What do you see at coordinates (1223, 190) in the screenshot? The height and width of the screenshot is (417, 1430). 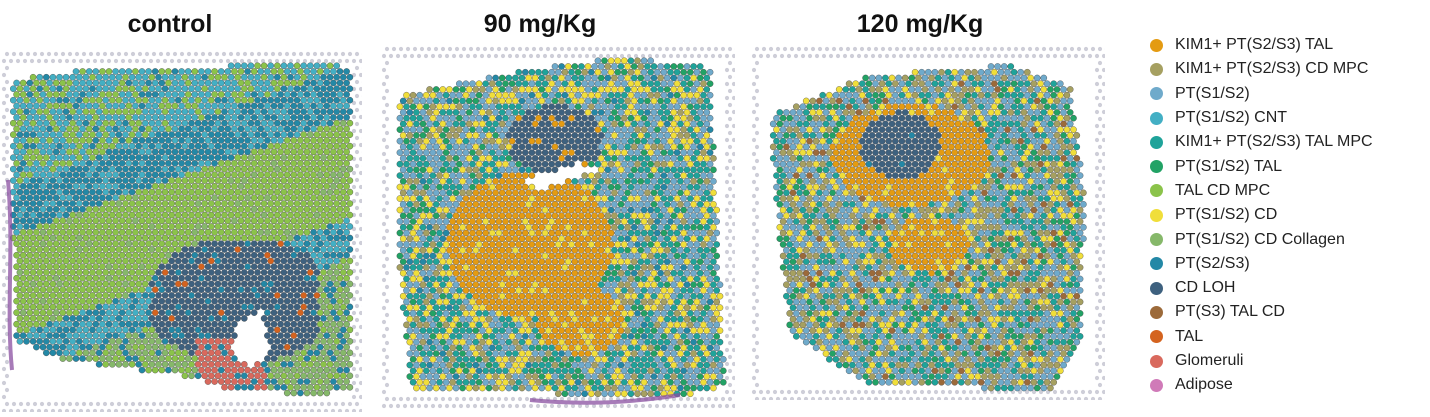 I see `legend-label: TAL CD MPC` at bounding box center [1223, 190].